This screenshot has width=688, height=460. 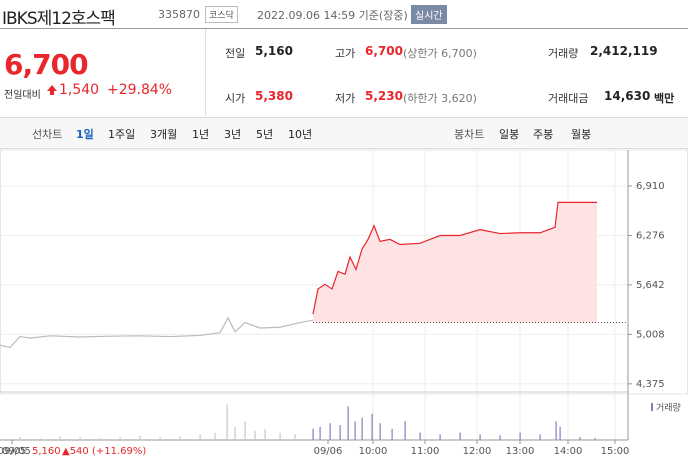 I want to click on info-label: 저가, so click(x=345, y=98).